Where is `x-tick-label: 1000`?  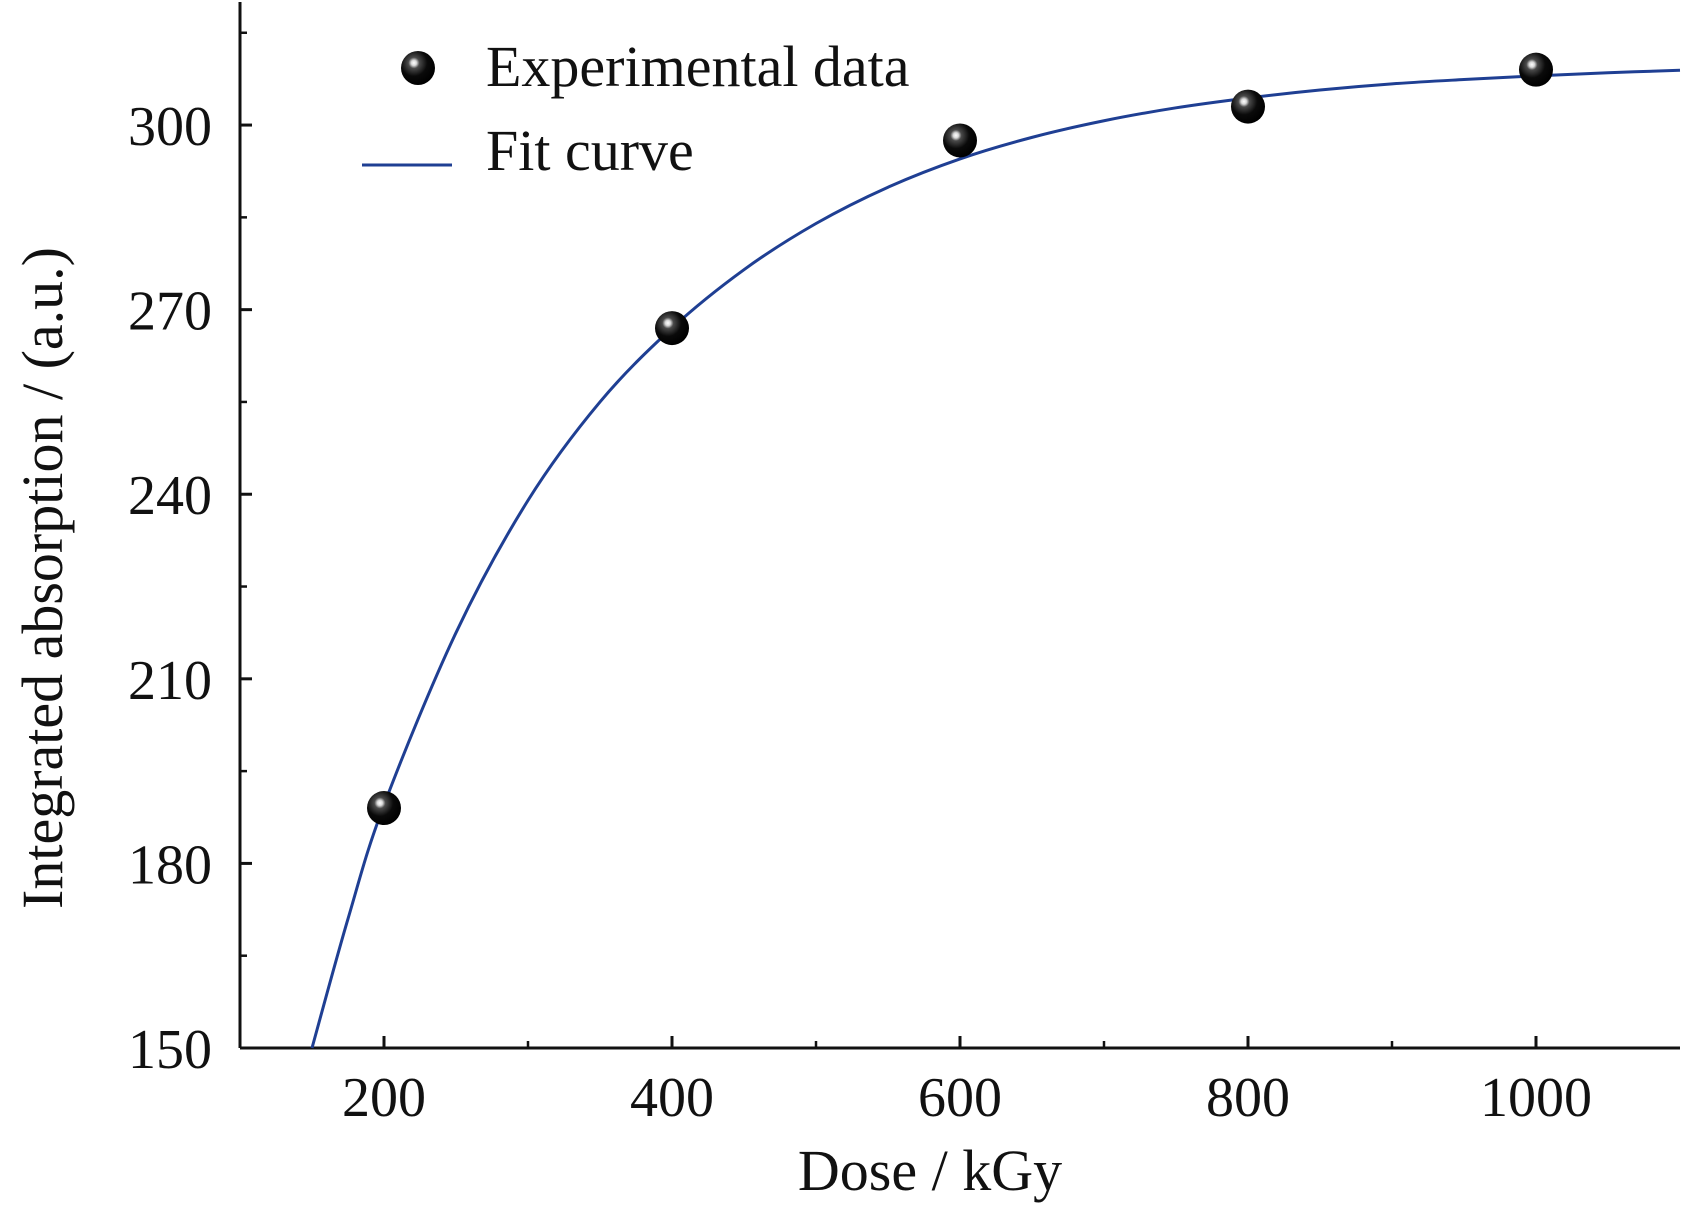
x-tick-label: 1000 is located at coordinates (1536, 1098).